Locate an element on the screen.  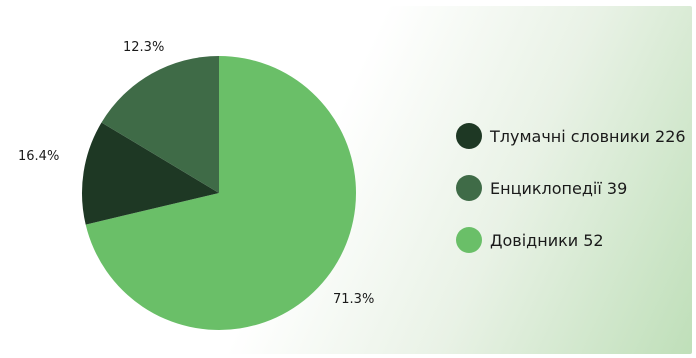
slice-label-3: 16.4% is located at coordinates (39, 156).